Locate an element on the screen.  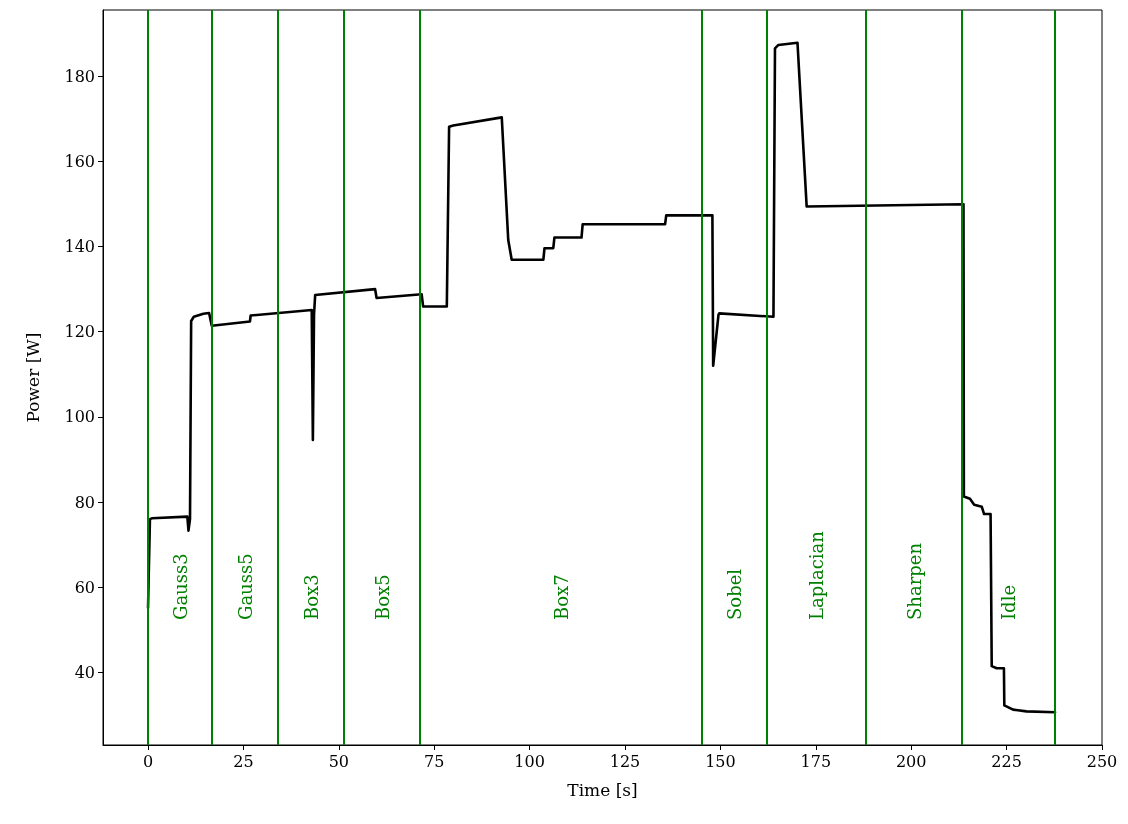
x-tick-label: 100 is located at coordinates (529, 761).